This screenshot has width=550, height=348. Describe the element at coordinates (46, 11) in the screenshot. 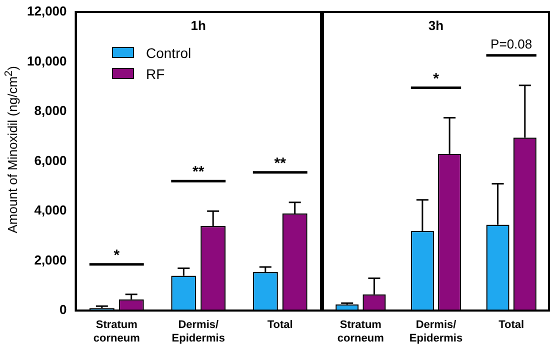

I see `y-tick-label: 12,000` at that location.